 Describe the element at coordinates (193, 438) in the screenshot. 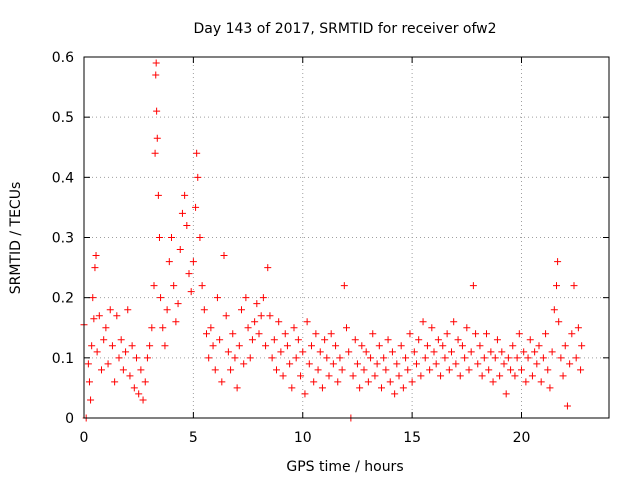

I see `x-tick-label: 5` at that location.